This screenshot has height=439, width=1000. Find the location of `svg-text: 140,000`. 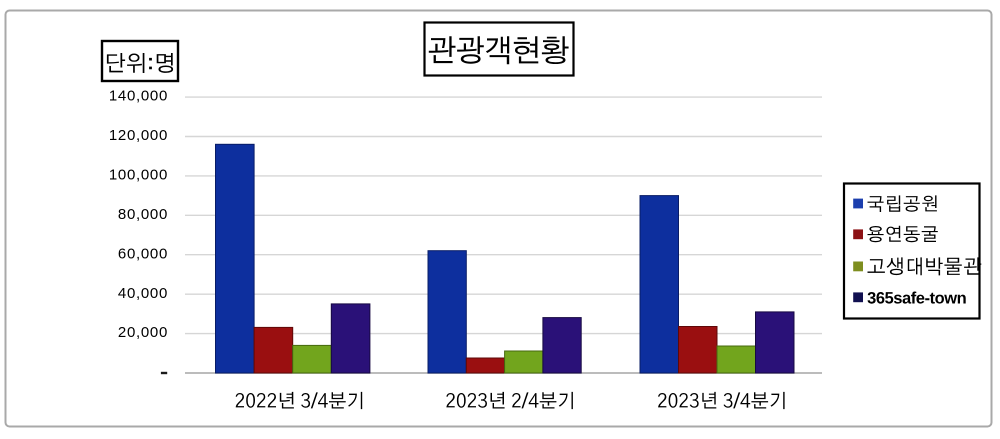

svg-text: 140,000 is located at coordinates (138, 96).